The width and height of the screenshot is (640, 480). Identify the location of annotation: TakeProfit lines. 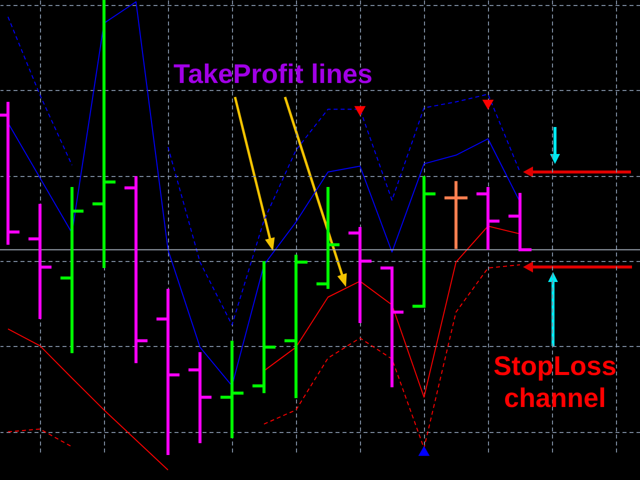
(273, 74).